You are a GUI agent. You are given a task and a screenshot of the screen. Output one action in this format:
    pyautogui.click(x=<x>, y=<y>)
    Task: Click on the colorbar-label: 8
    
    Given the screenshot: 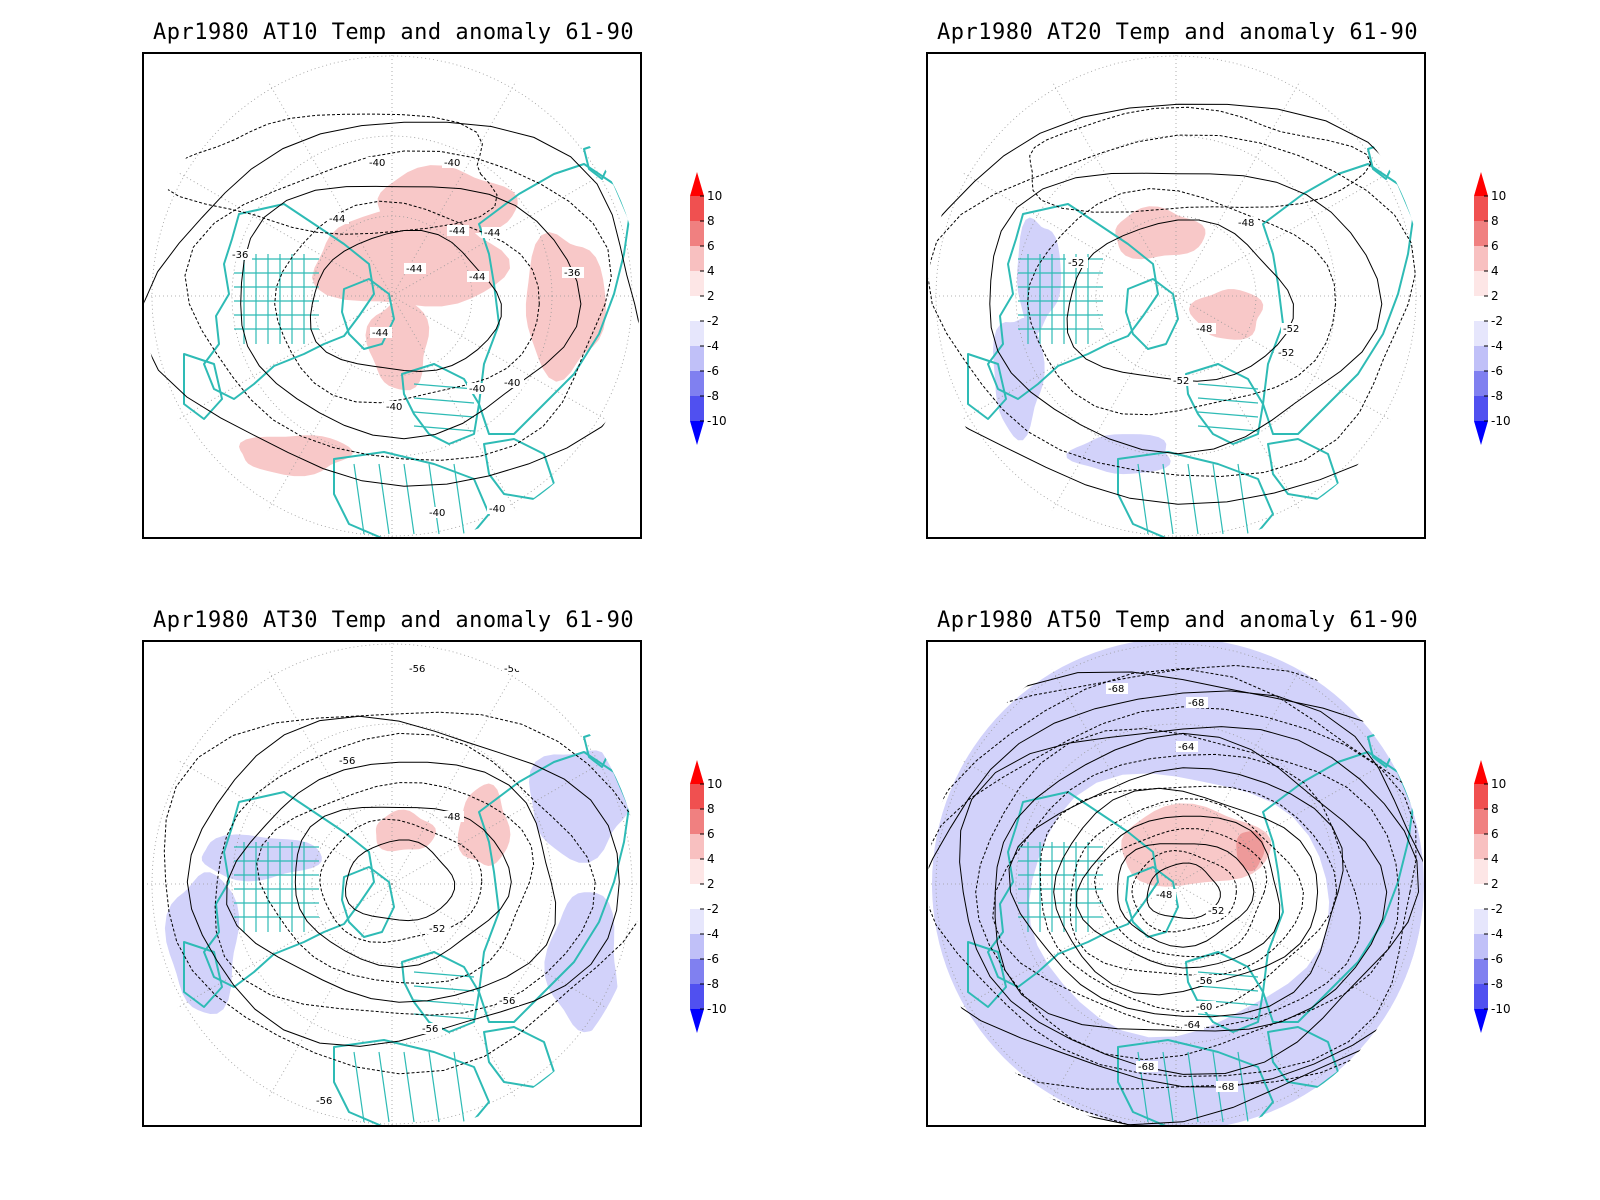 What is the action you would take?
    pyautogui.click(x=711, y=809)
    